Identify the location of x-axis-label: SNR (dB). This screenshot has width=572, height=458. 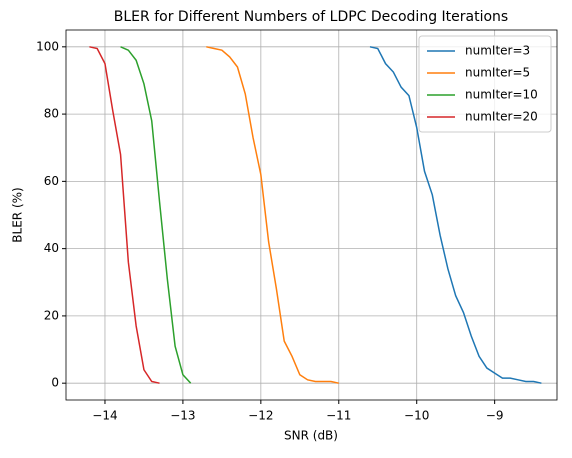
(311, 436).